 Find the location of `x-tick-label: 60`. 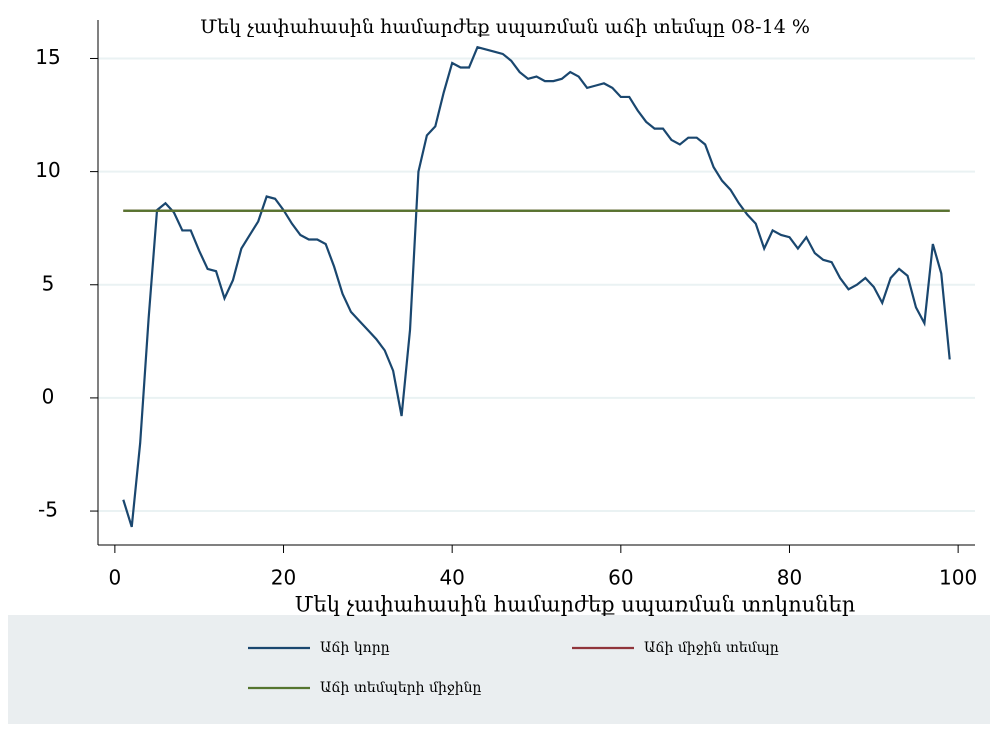

x-tick-label: 60 is located at coordinates (620, 578).